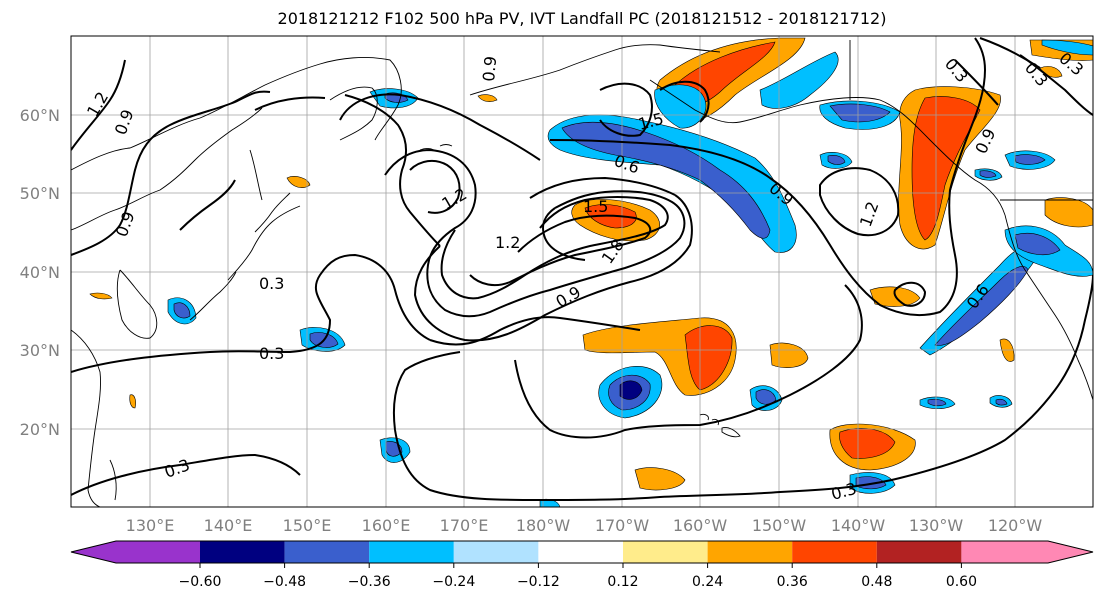 This screenshot has height=601, width=1105. Describe the element at coordinates (595, 206) in the screenshot. I see `contour-label: 1.5` at that location.